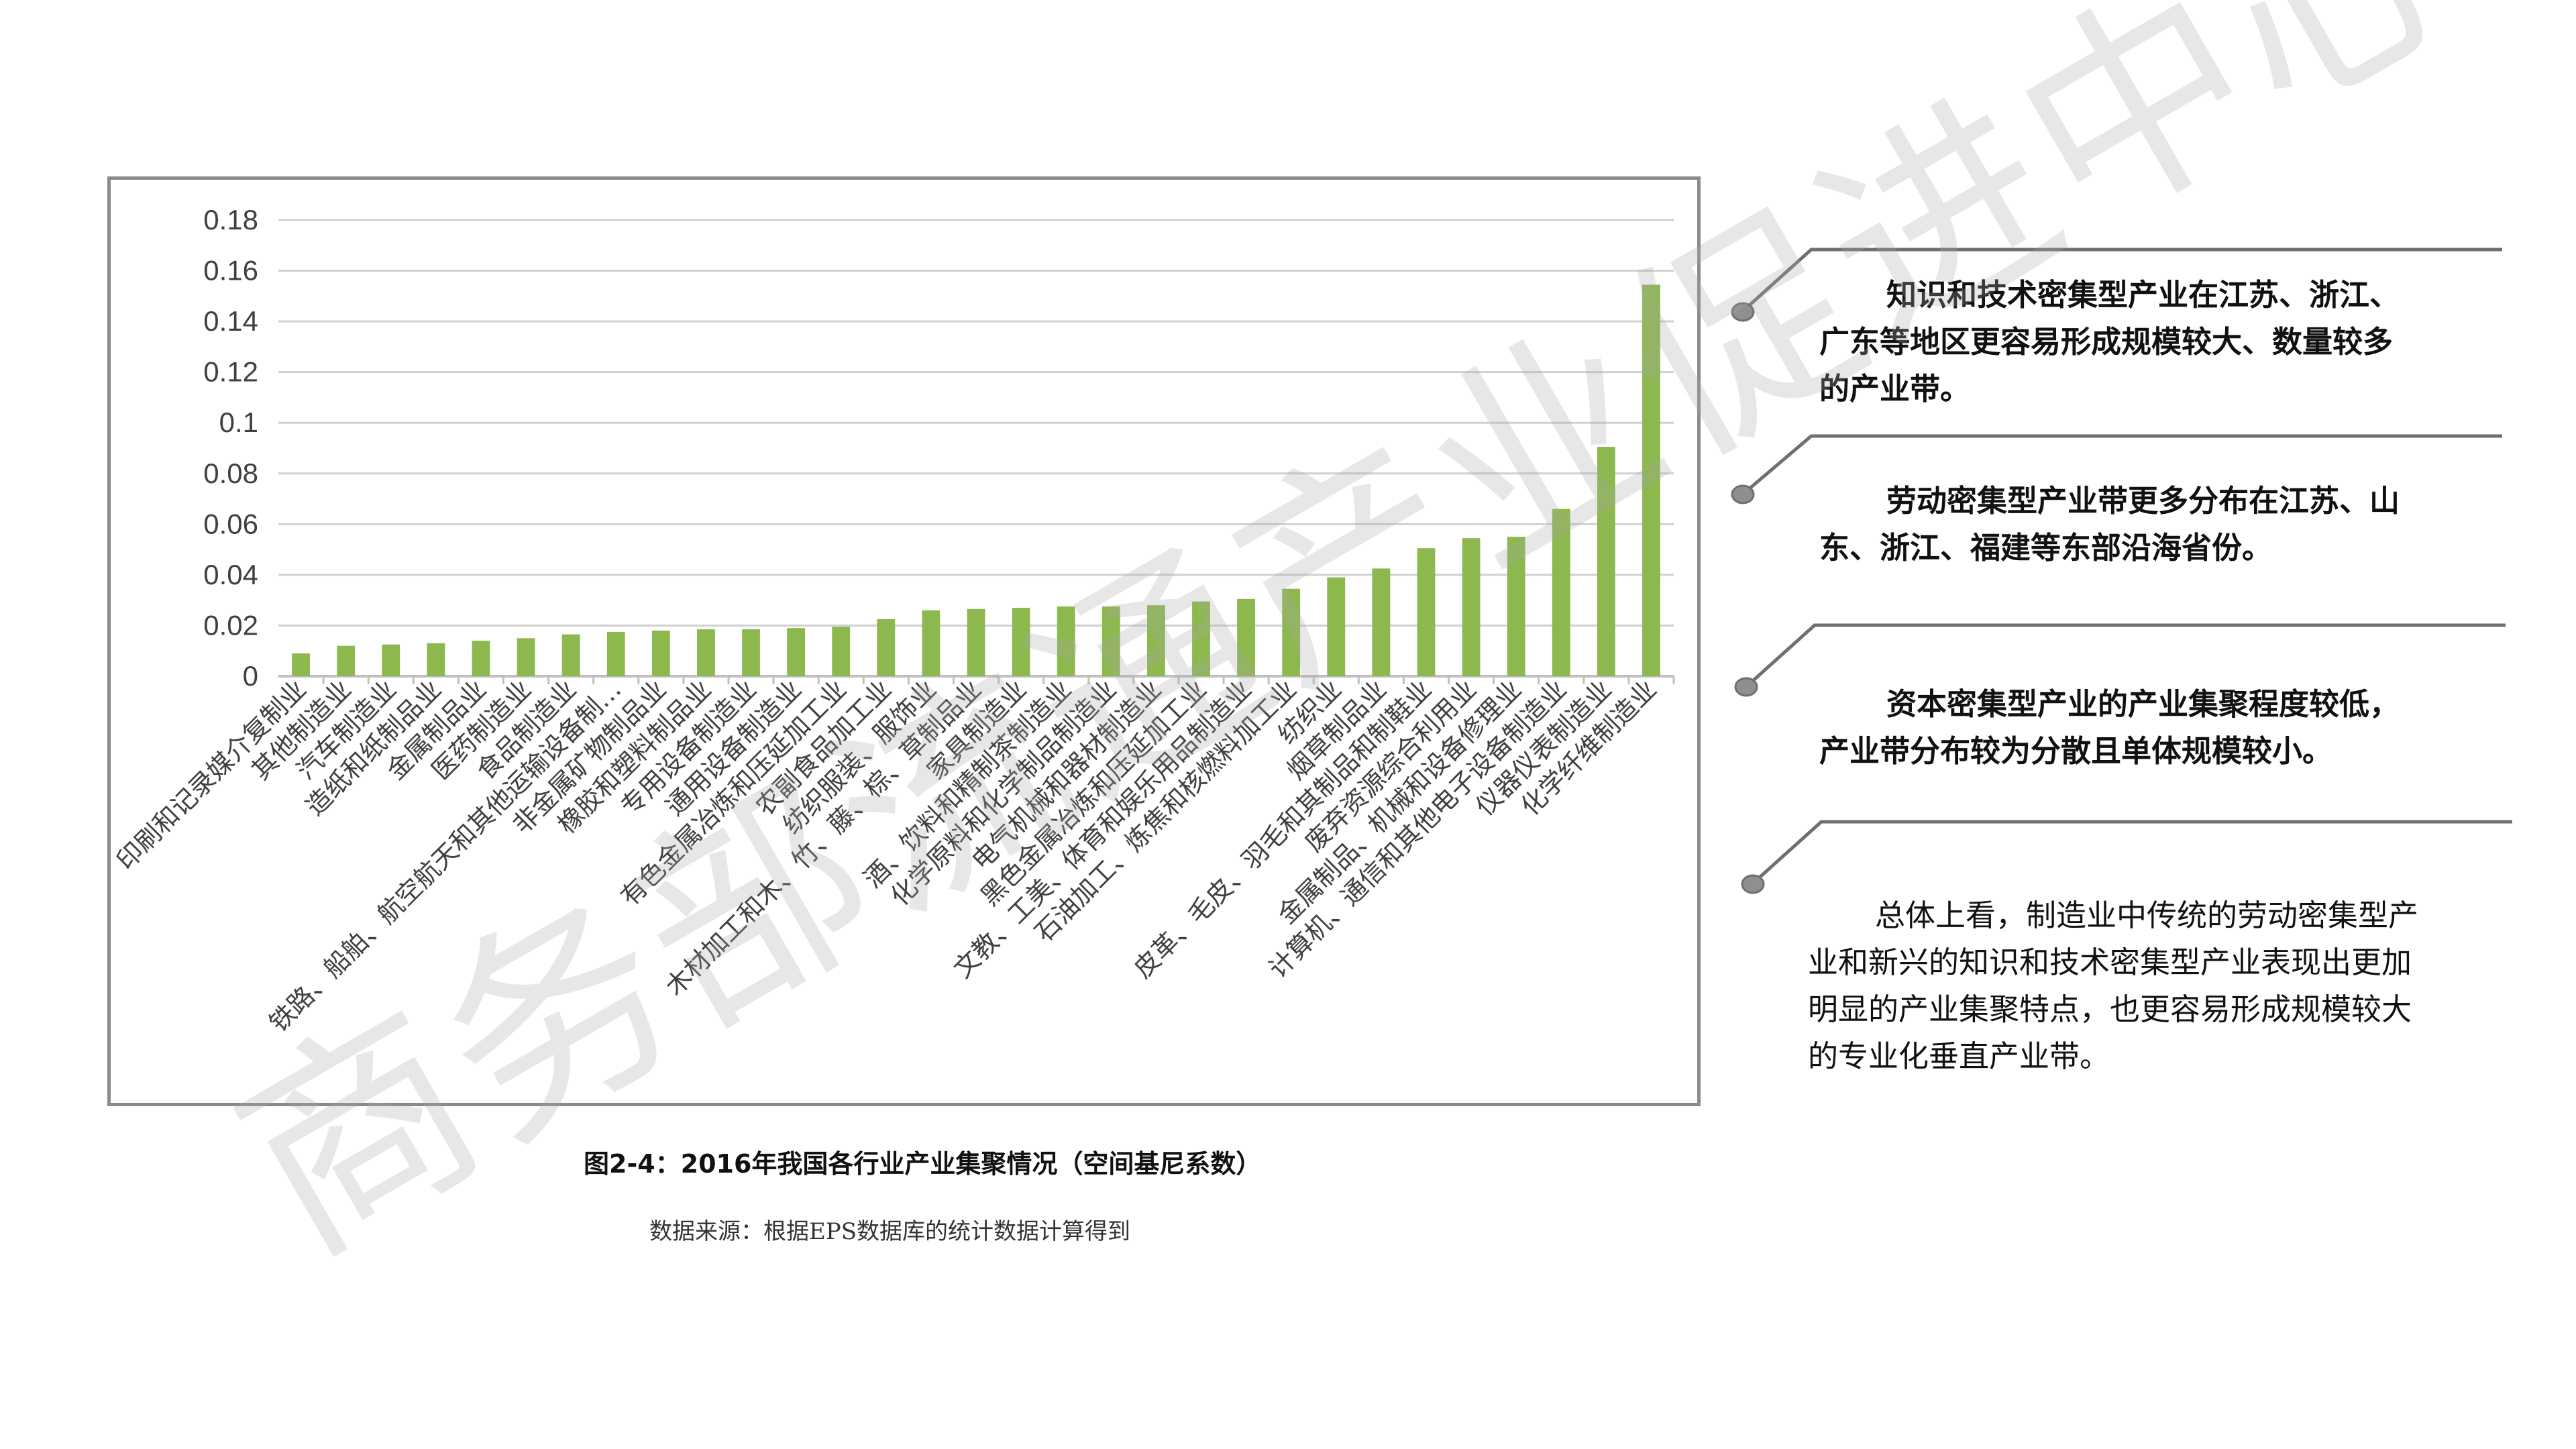  What do you see at coordinates (230, 574) in the screenshot?
I see `y-tick-label: 0.04` at bounding box center [230, 574].